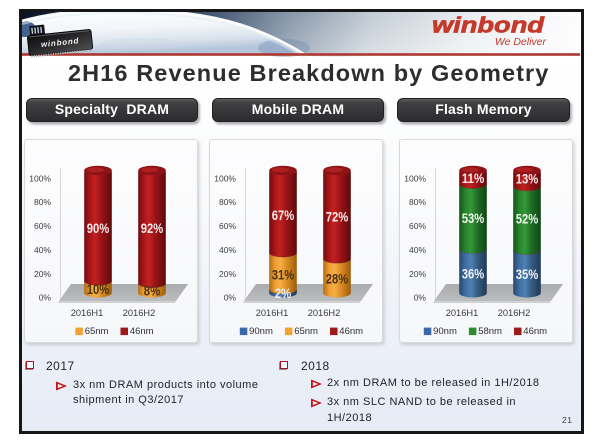 The width and height of the screenshot is (616, 444). Describe the element at coordinates (527, 179) in the screenshot. I see `svg-text: 13%` at that location.